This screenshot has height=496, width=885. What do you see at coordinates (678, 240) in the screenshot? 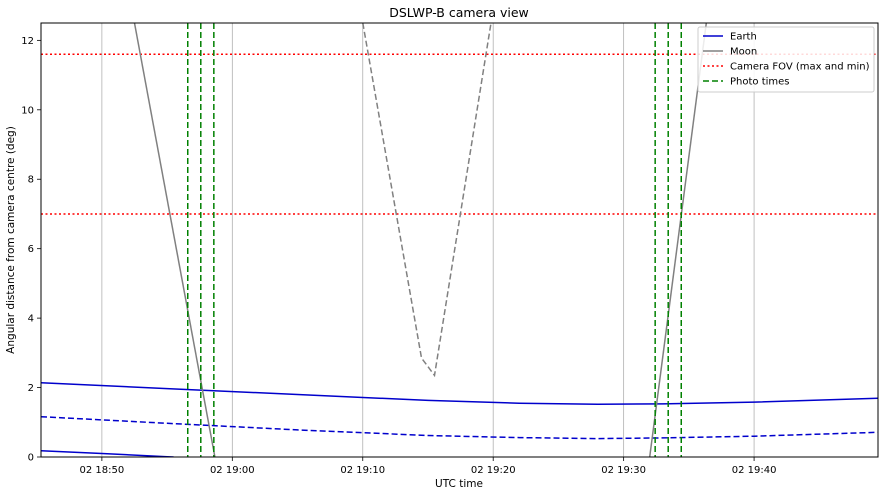
I see `series-moon-edge-b` at bounding box center [678, 240].